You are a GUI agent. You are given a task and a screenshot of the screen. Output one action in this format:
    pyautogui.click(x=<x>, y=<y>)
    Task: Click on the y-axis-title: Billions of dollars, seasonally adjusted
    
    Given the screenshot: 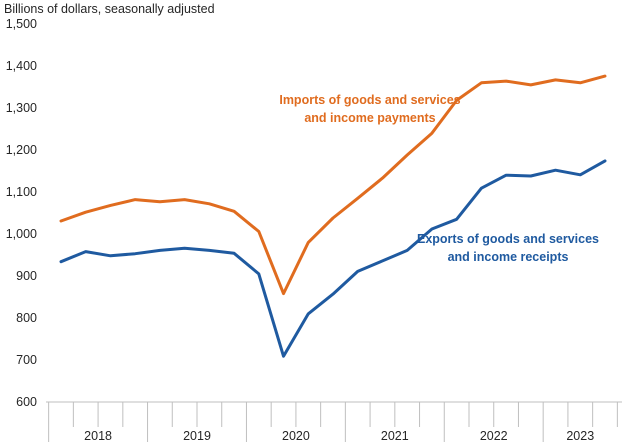 What is the action you would take?
    pyautogui.click(x=109, y=9)
    